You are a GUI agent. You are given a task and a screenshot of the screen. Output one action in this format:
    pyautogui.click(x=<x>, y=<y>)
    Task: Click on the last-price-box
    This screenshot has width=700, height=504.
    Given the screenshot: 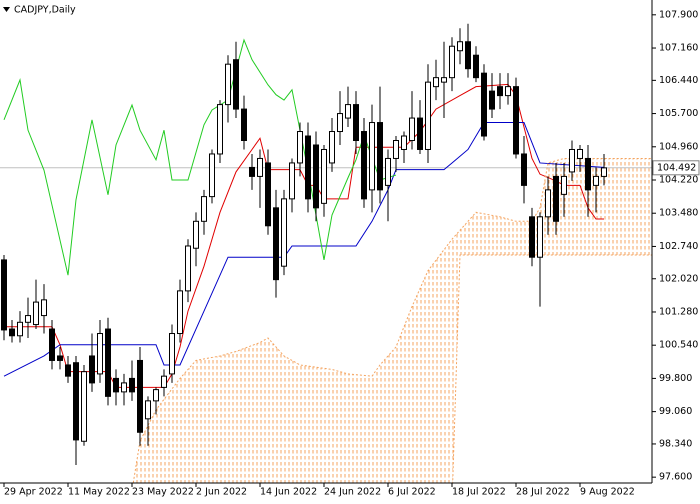 What is the action you would take?
    pyautogui.click(x=676, y=168)
    